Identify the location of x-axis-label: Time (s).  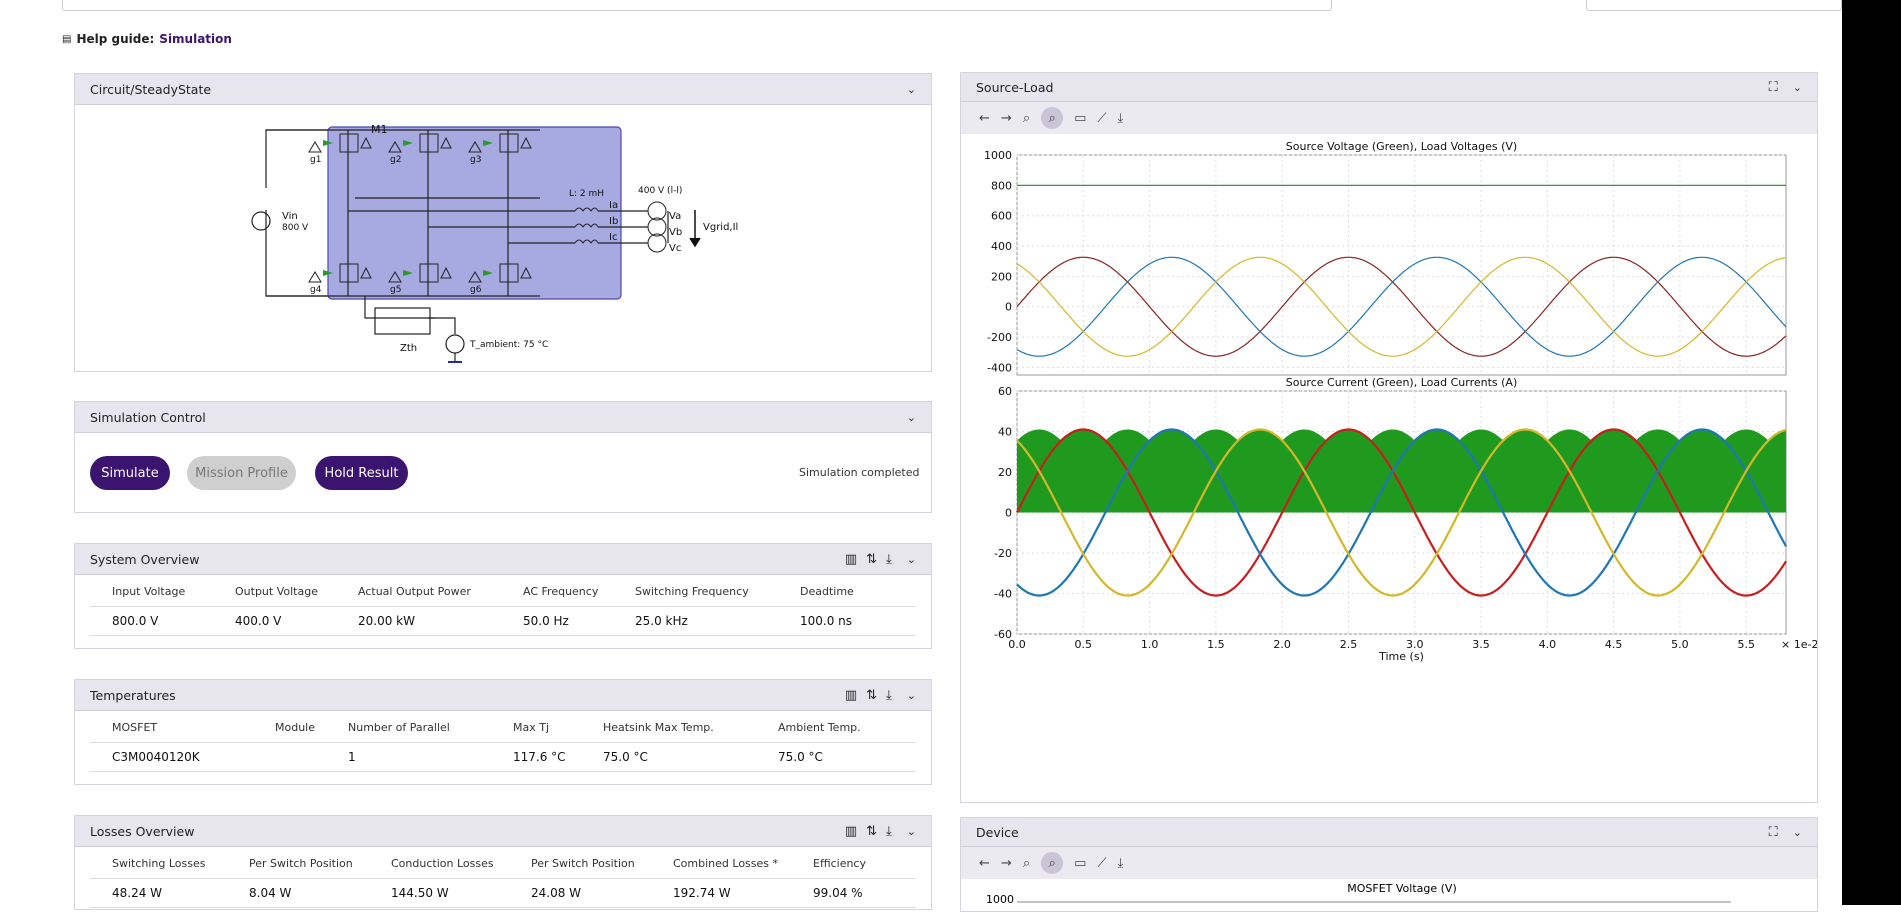
(1401, 656).